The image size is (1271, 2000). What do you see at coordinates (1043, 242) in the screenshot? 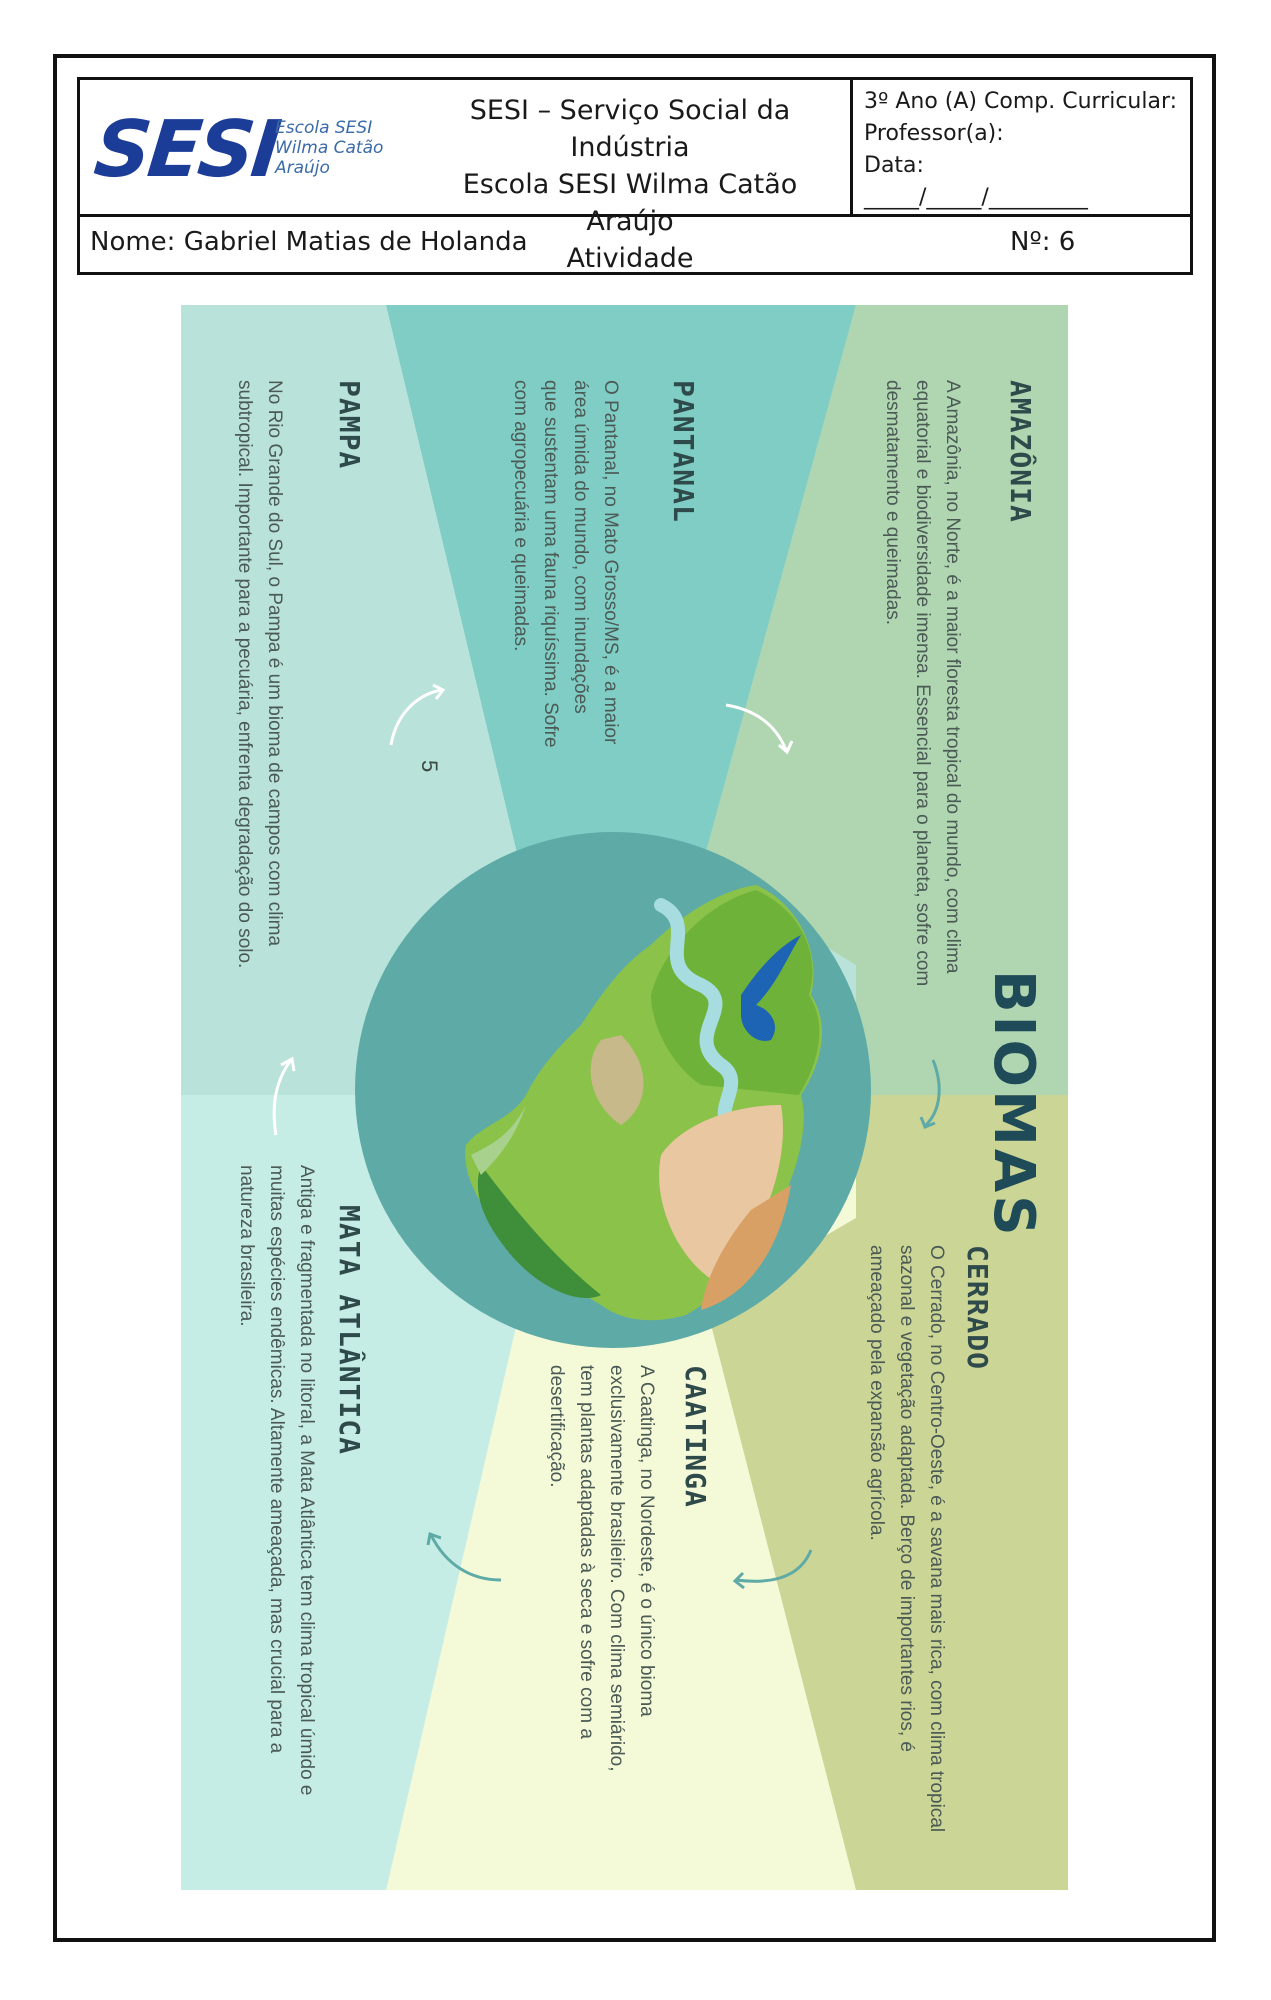
I see `student-number: Nº: 6` at bounding box center [1043, 242].